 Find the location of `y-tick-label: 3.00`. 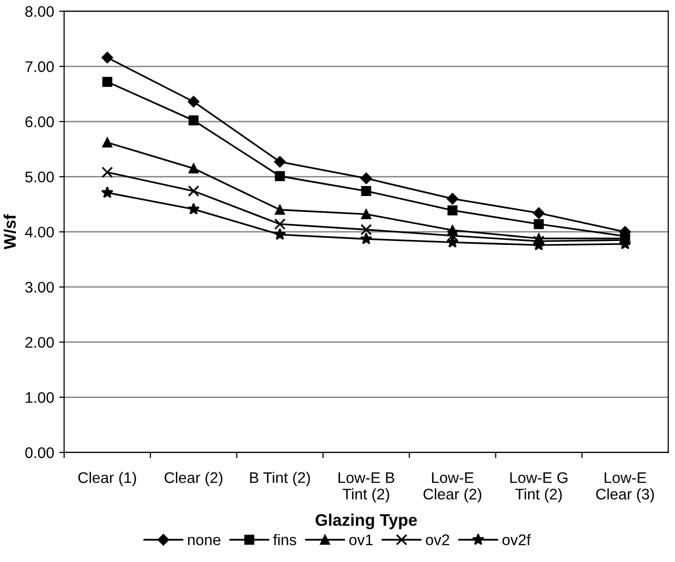

y-tick-label: 3.00 is located at coordinates (39, 287).